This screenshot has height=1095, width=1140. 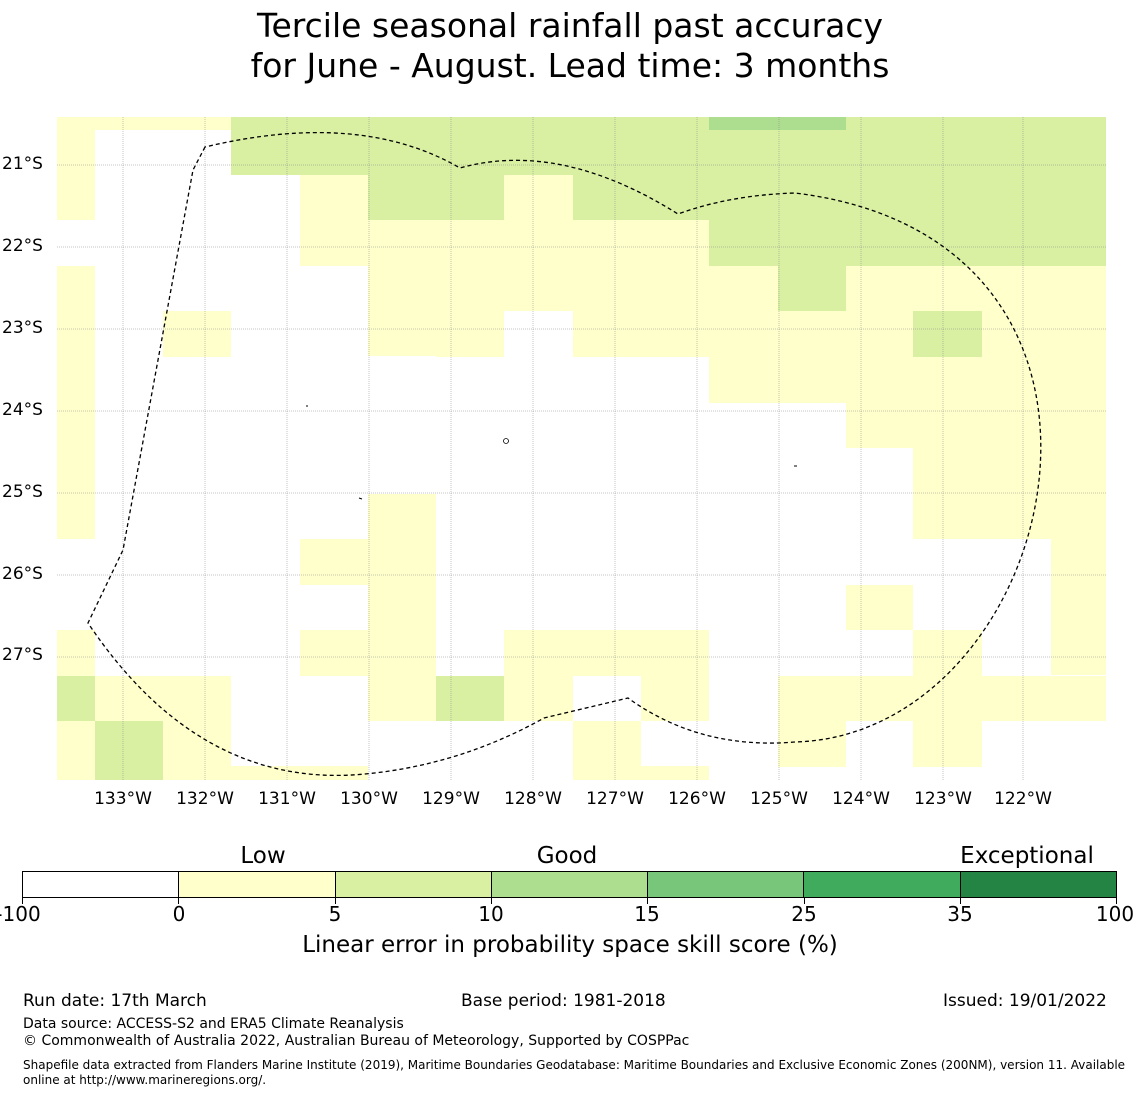 I want to click on lon-label: 128°W, so click(x=533, y=799).